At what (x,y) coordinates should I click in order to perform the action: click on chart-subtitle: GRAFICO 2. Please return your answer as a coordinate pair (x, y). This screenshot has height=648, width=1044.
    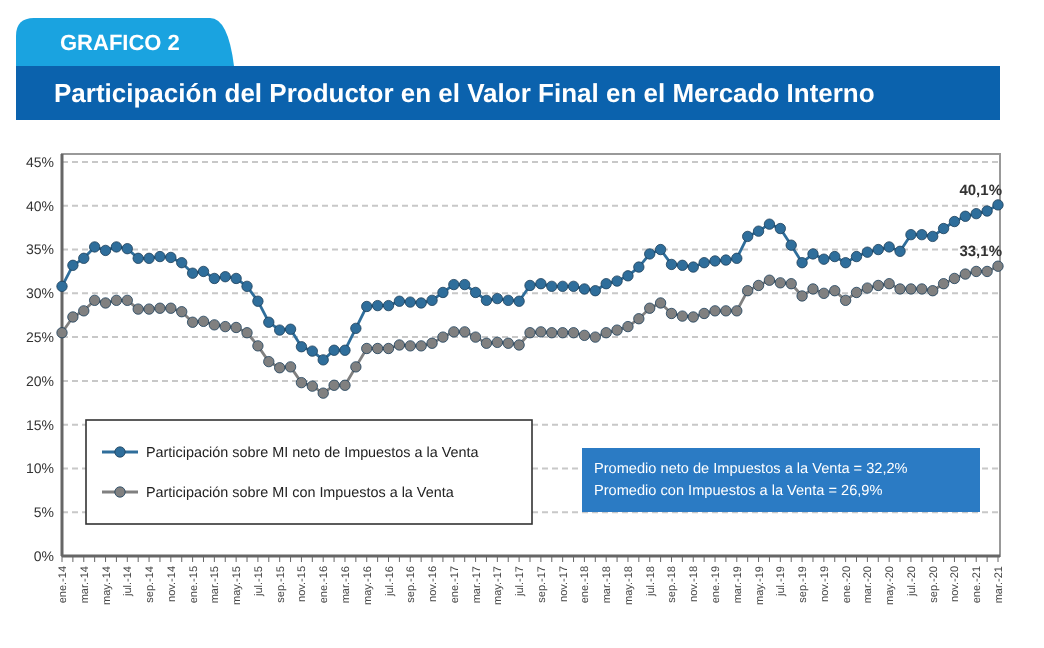
    Looking at the image, I should click on (120, 44).